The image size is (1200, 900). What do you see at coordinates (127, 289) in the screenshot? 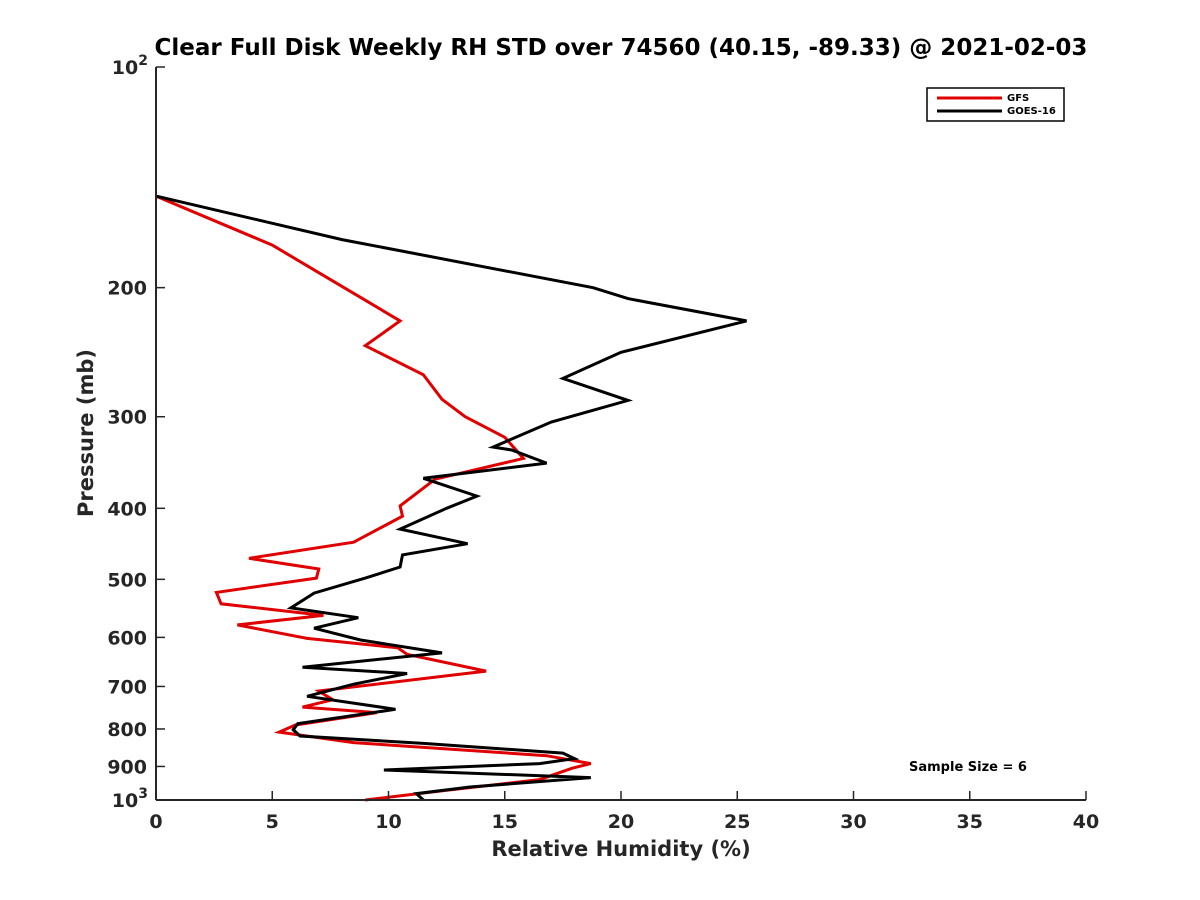
I see `y-tick-label: 200` at bounding box center [127, 289].